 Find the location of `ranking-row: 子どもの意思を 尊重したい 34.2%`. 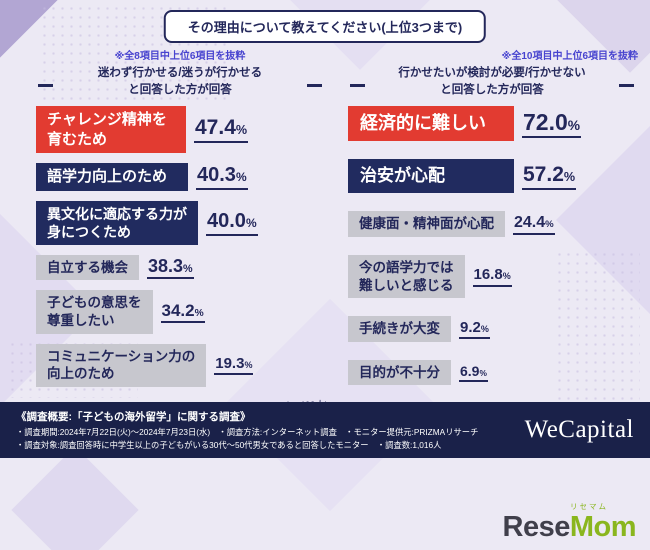

ranking-row: 子どもの意思を 尊重したい 34.2% is located at coordinates (186, 312).